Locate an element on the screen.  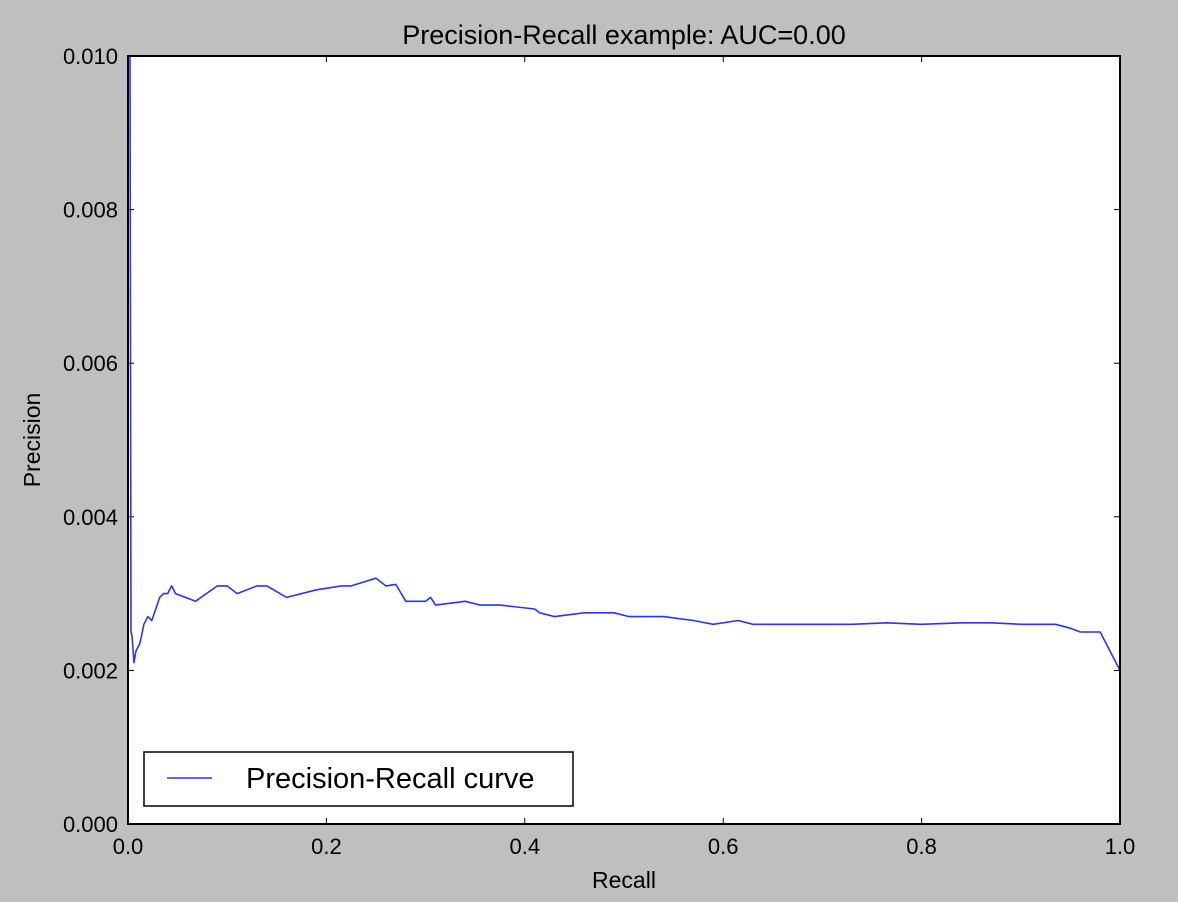
x-tick-label: 0.8 is located at coordinates (921, 846).